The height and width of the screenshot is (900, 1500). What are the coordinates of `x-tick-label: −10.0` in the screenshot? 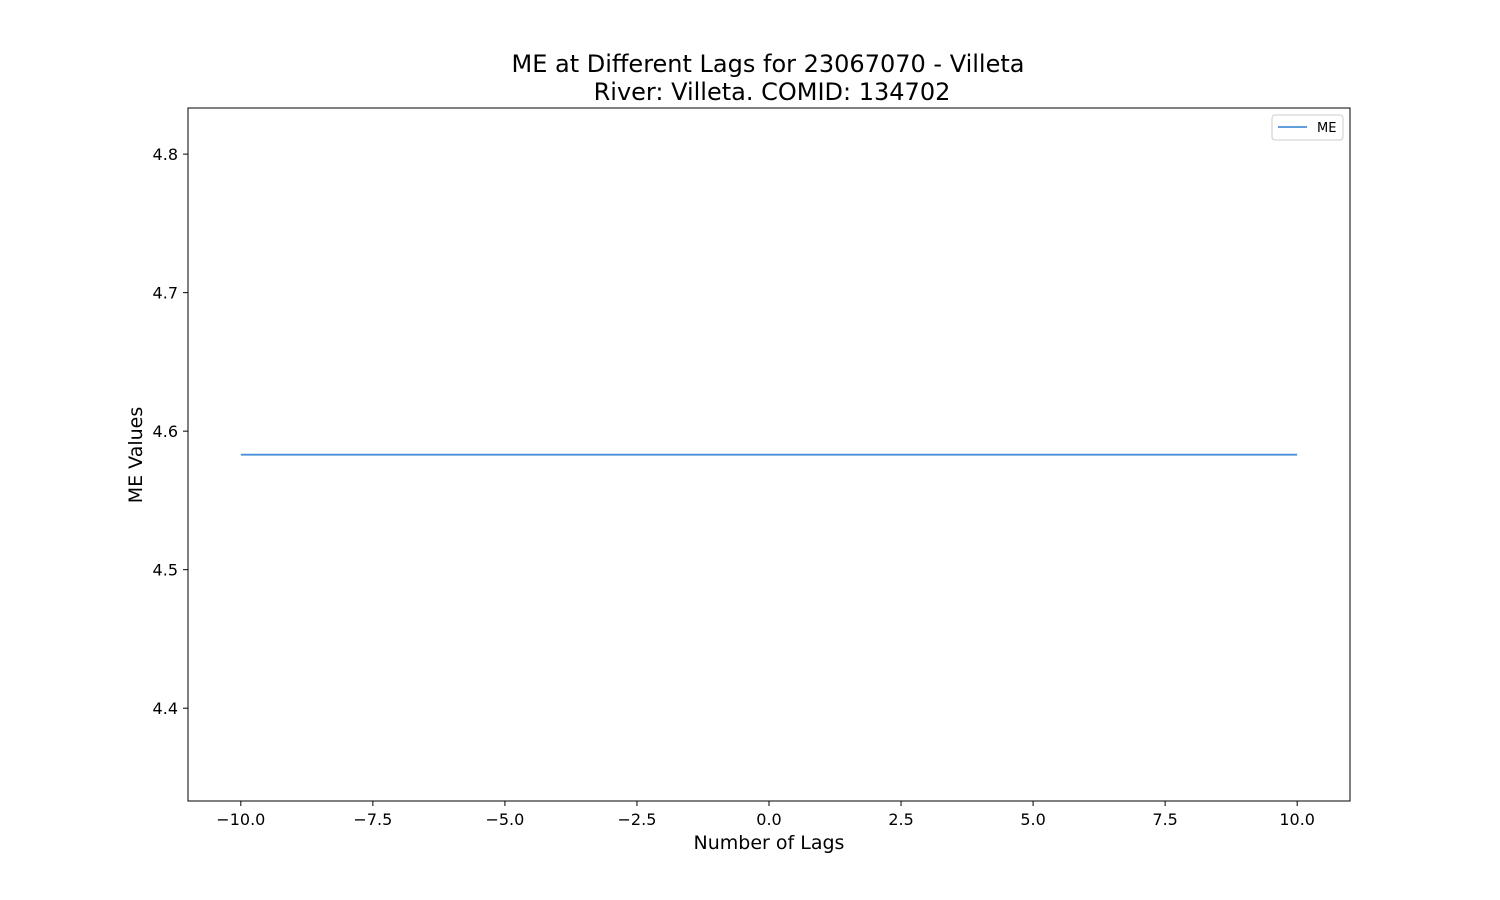 It's located at (240, 819).